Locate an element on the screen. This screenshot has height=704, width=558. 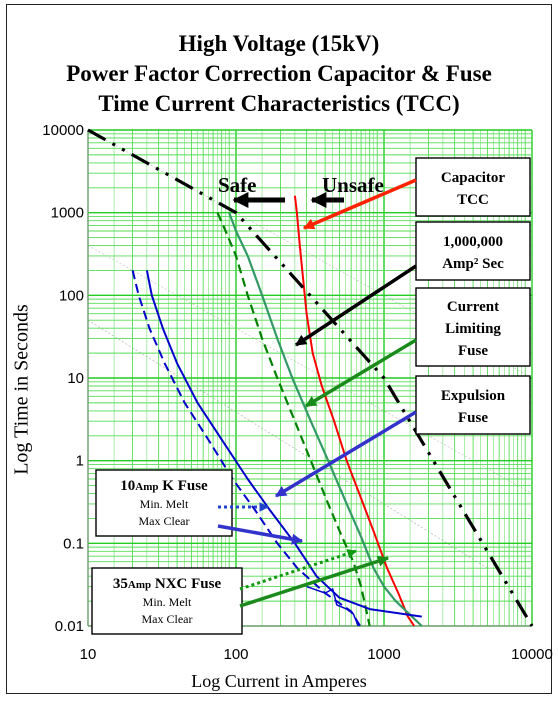
amp2sec-label-text: Amp² Sec is located at coordinates (473, 264).